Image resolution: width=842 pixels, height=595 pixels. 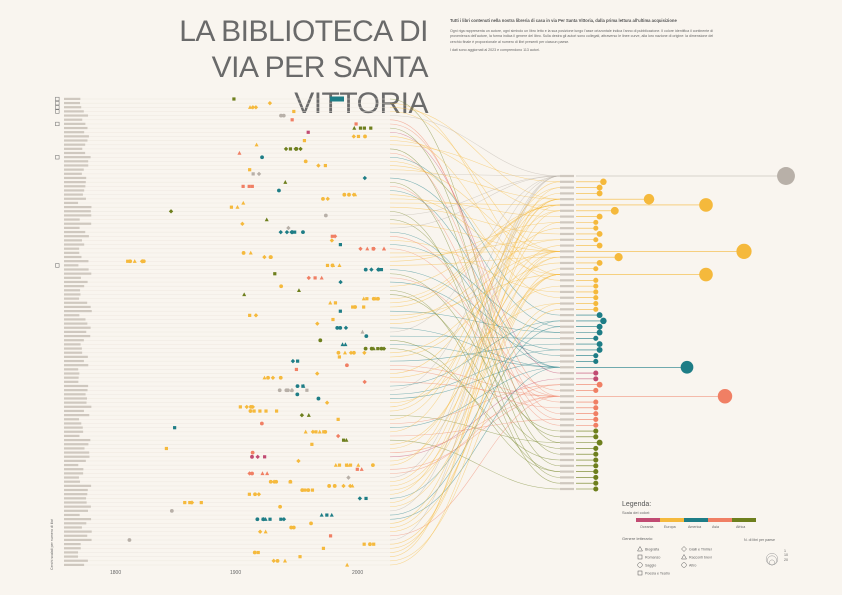 I want to click on title-line-2: VIA PER SANTA VITTORIA, so click(x=320, y=85).